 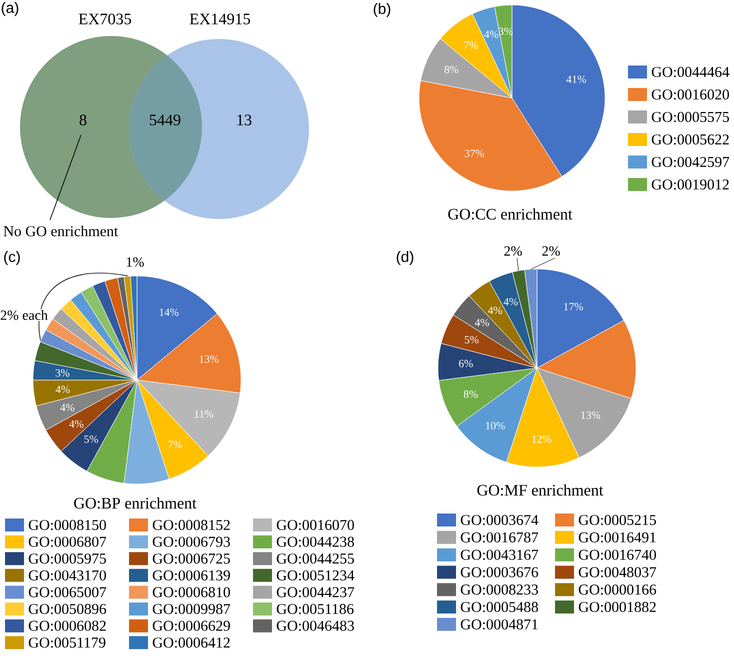 I want to click on legend-label: GO:0051179, so click(x=67, y=643).